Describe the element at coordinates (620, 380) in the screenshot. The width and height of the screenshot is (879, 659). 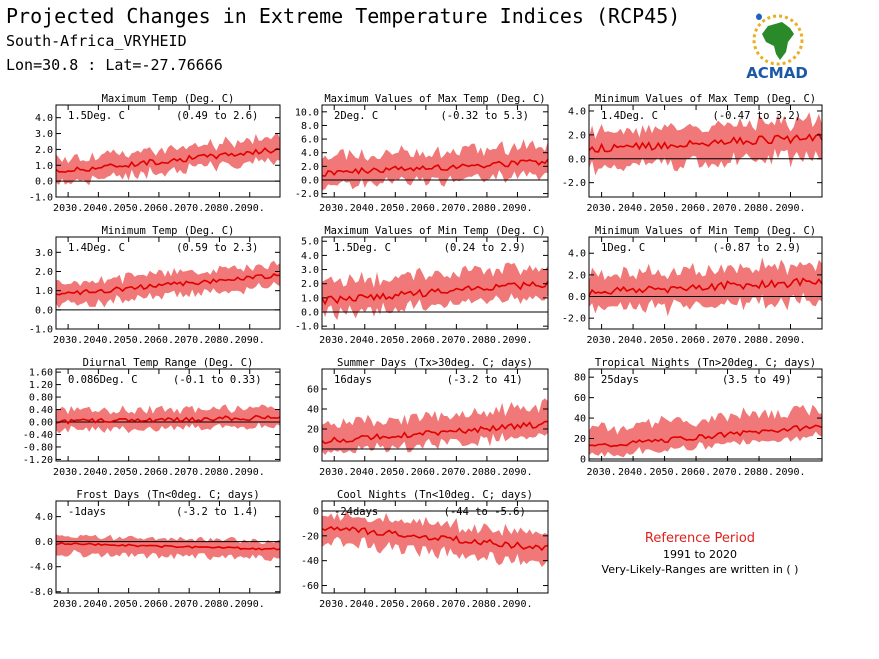
I see `mean-change-label: 25days` at that location.